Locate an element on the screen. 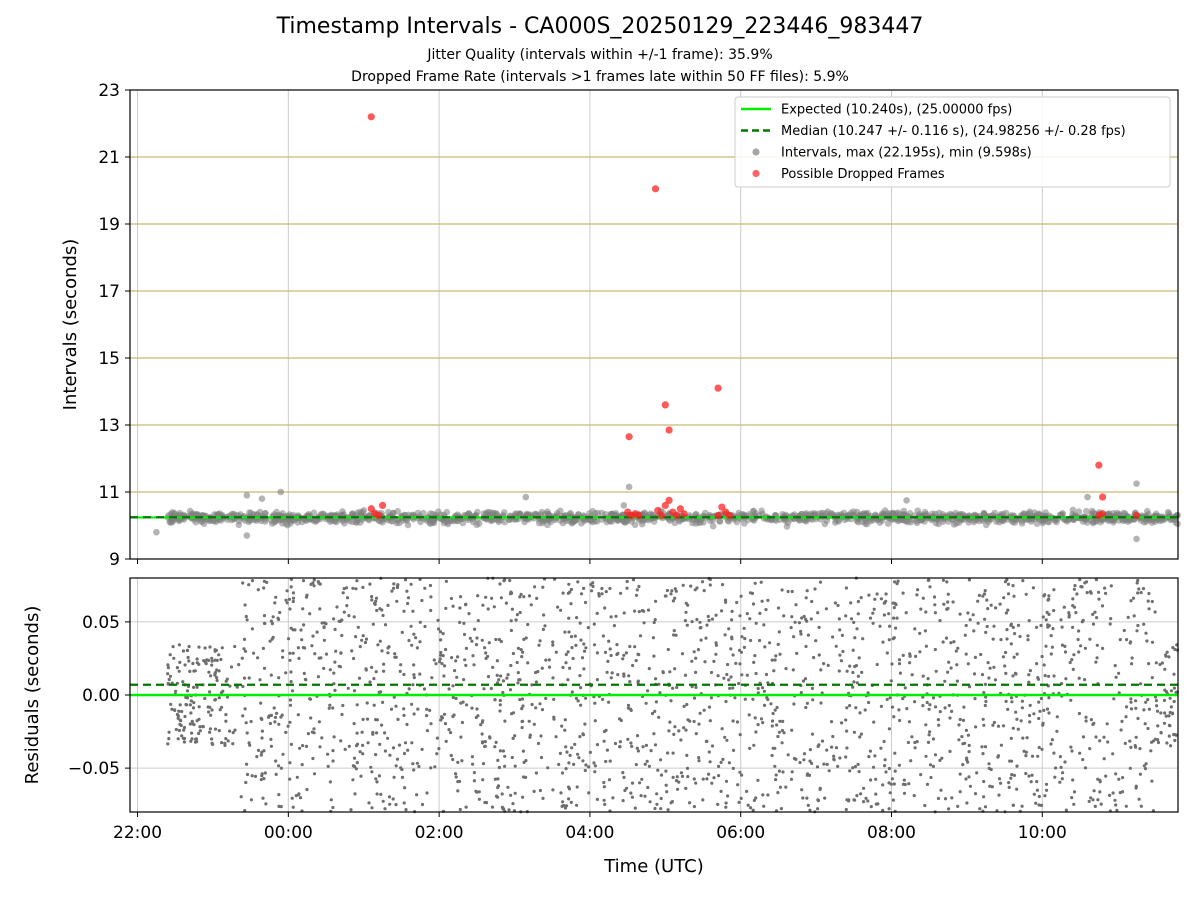 This screenshot has width=1200, height=900. intervals-y-tick-label: 23 is located at coordinates (109, 91).